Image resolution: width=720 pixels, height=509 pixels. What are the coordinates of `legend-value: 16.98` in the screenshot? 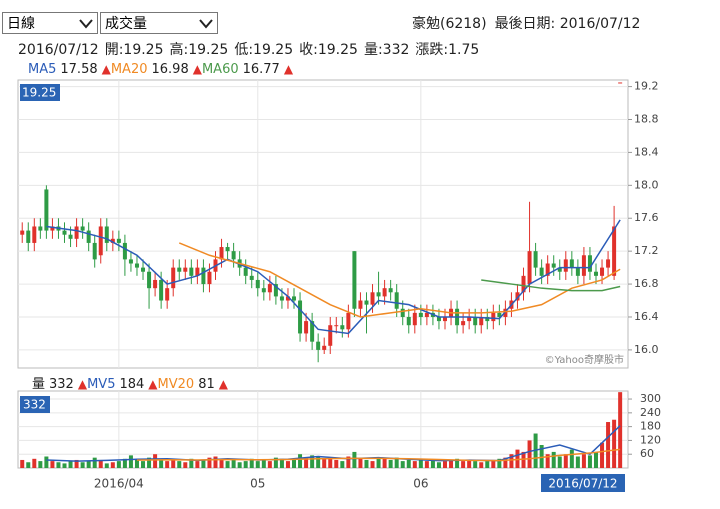 It's located at (170, 69).